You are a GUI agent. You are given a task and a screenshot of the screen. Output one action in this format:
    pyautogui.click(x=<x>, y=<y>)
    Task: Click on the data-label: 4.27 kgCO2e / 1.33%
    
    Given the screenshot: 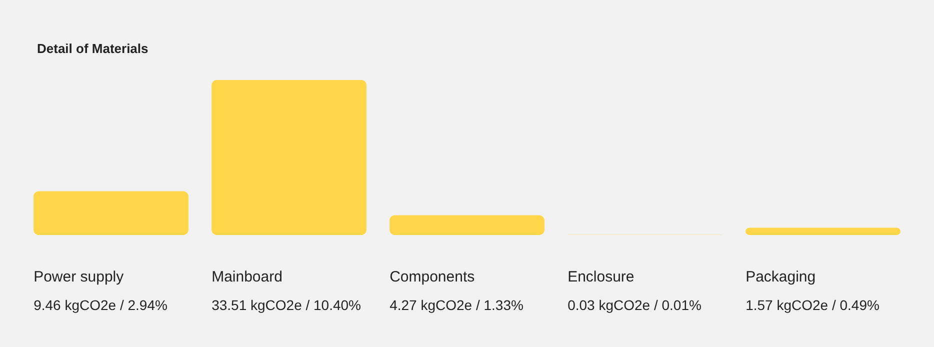 What is the action you would take?
    pyautogui.click(x=457, y=305)
    